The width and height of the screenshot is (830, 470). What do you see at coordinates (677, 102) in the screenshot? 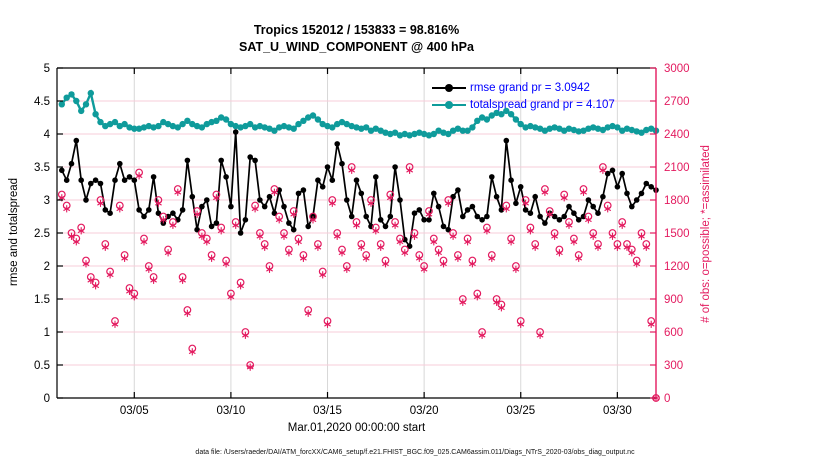
I see `svg-text: 2700` at bounding box center [677, 102].